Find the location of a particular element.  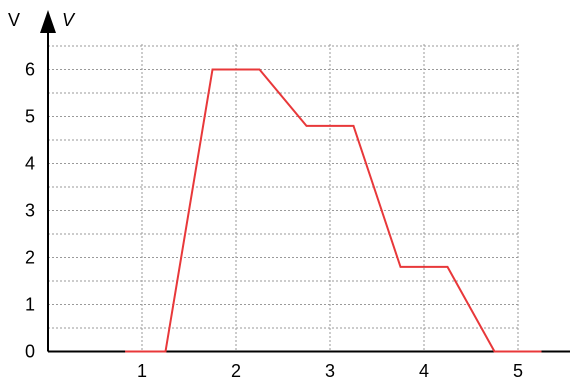

y-tick-label: 0 is located at coordinates (30, 352).